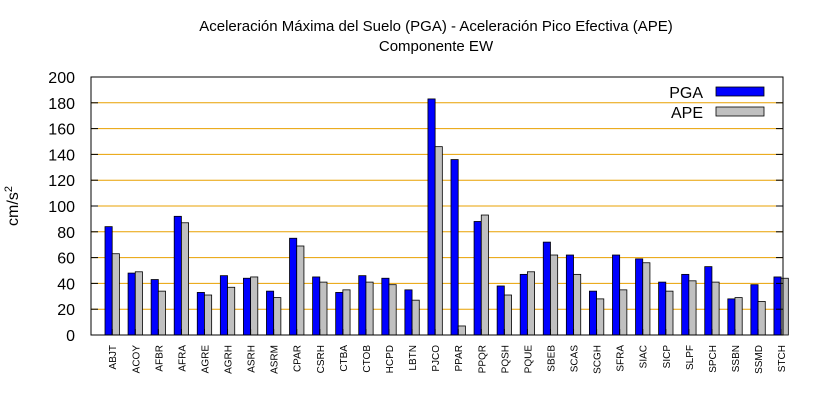 Image resolution: width=820 pixels, height=400 pixels. I want to click on bar-ape-asrm, so click(277, 316).